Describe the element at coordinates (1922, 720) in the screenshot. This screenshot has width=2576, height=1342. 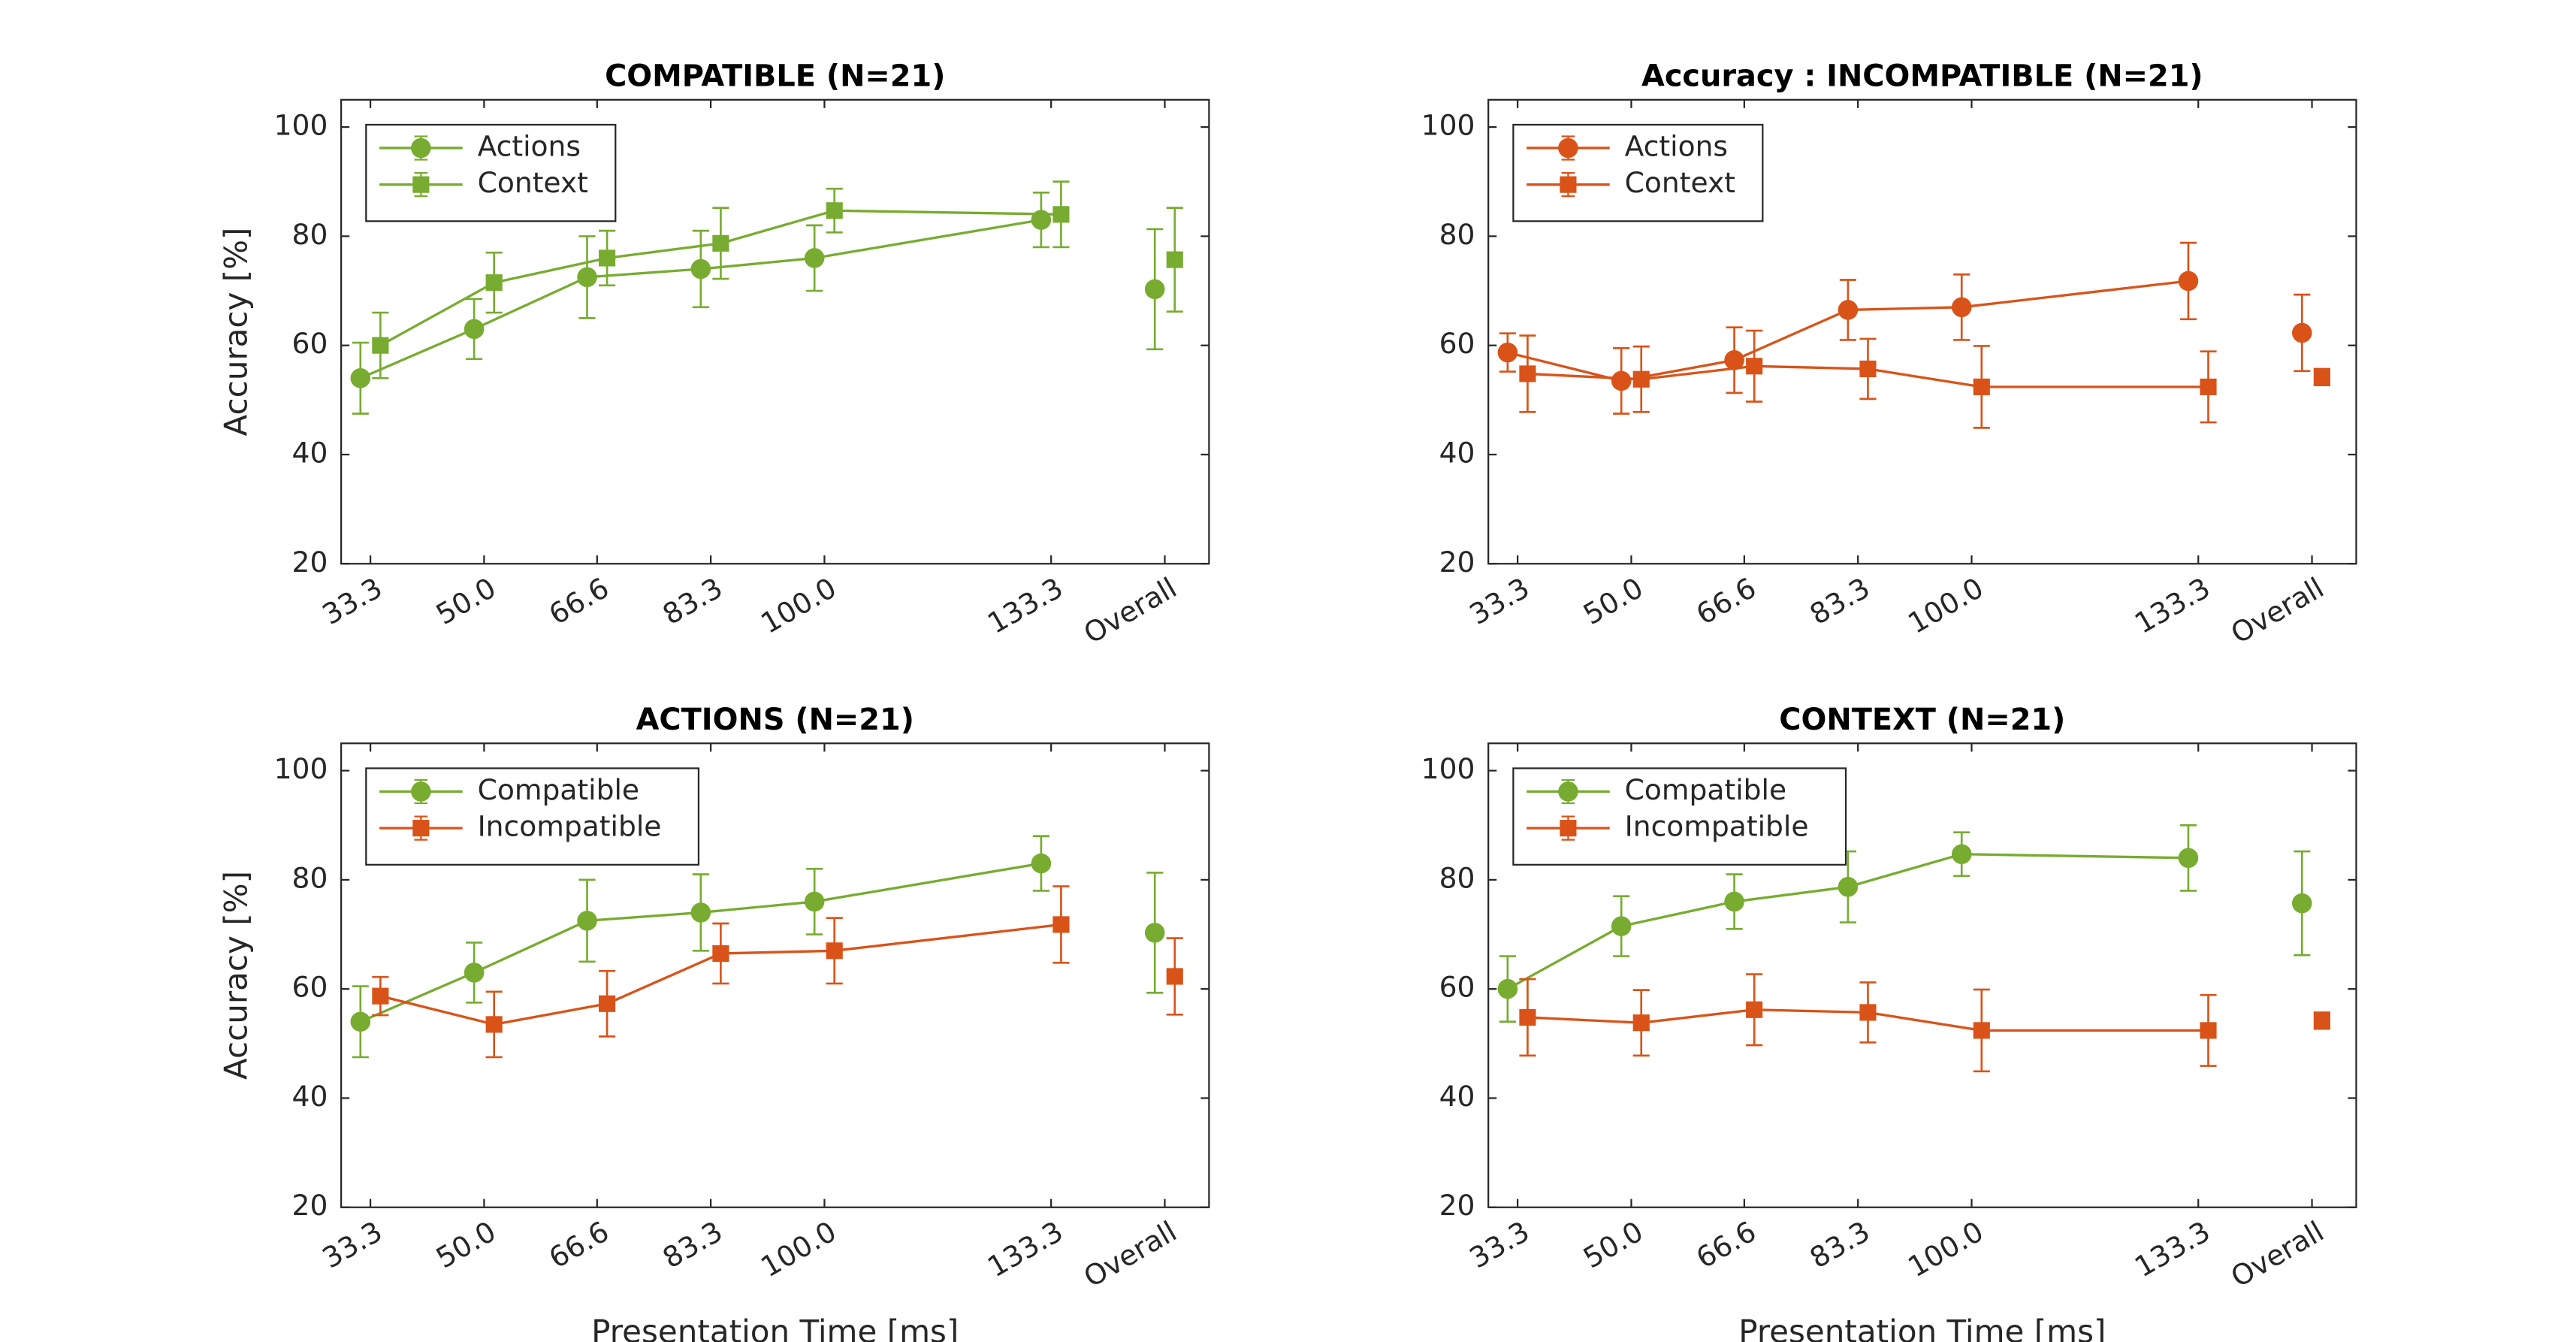
I see `chart-title: CONTEXT (N=21)` at that location.